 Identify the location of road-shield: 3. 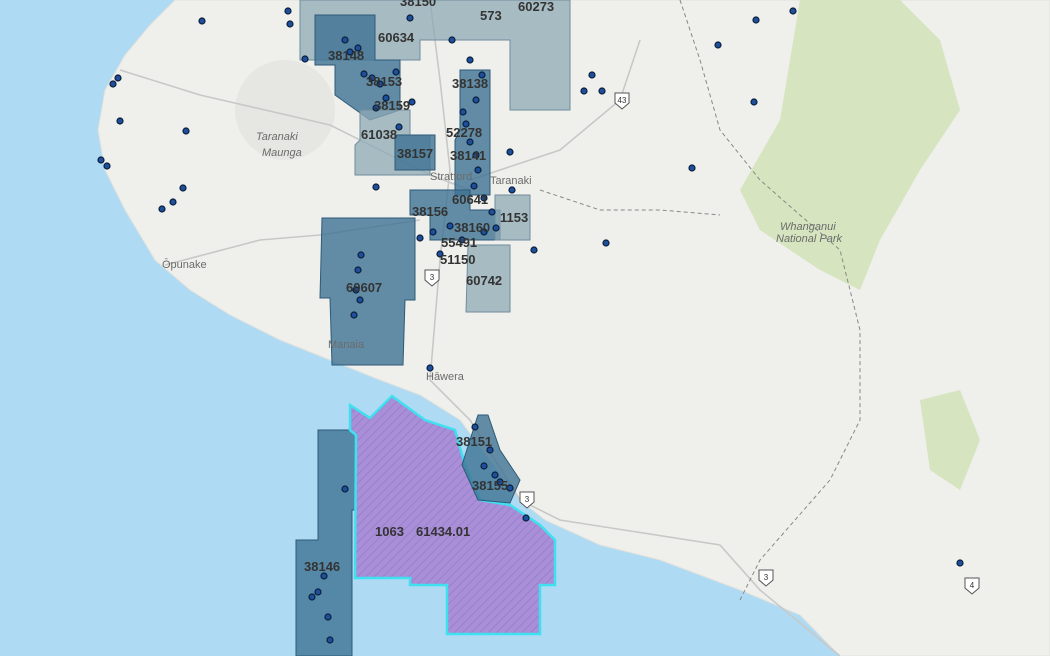
(527, 500).